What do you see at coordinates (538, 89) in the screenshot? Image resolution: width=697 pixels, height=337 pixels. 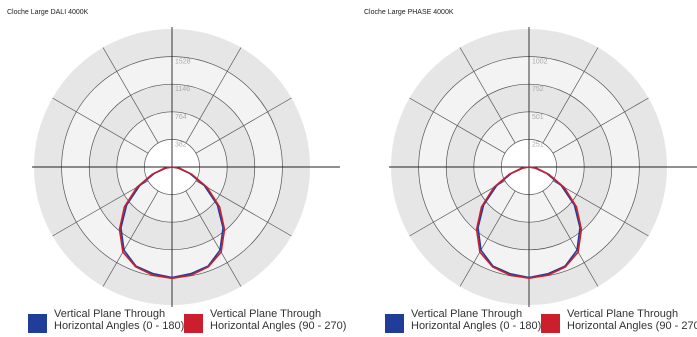 I see `radial-tick-label: 752` at bounding box center [538, 89].